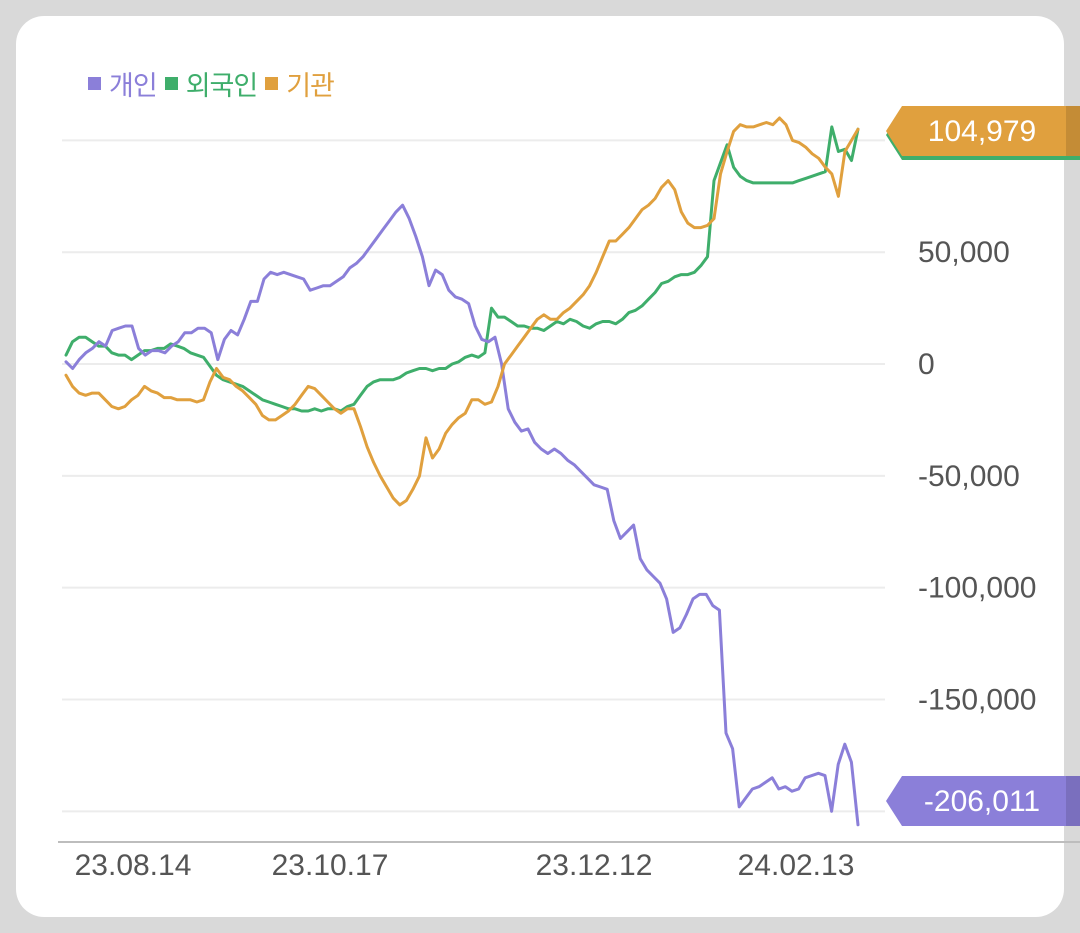 This screenshot has width=1080, height=933. Describe the element at coordinates (594, 865) in the screenshot. I see `x-tick-label: 23.12.12` at that location.